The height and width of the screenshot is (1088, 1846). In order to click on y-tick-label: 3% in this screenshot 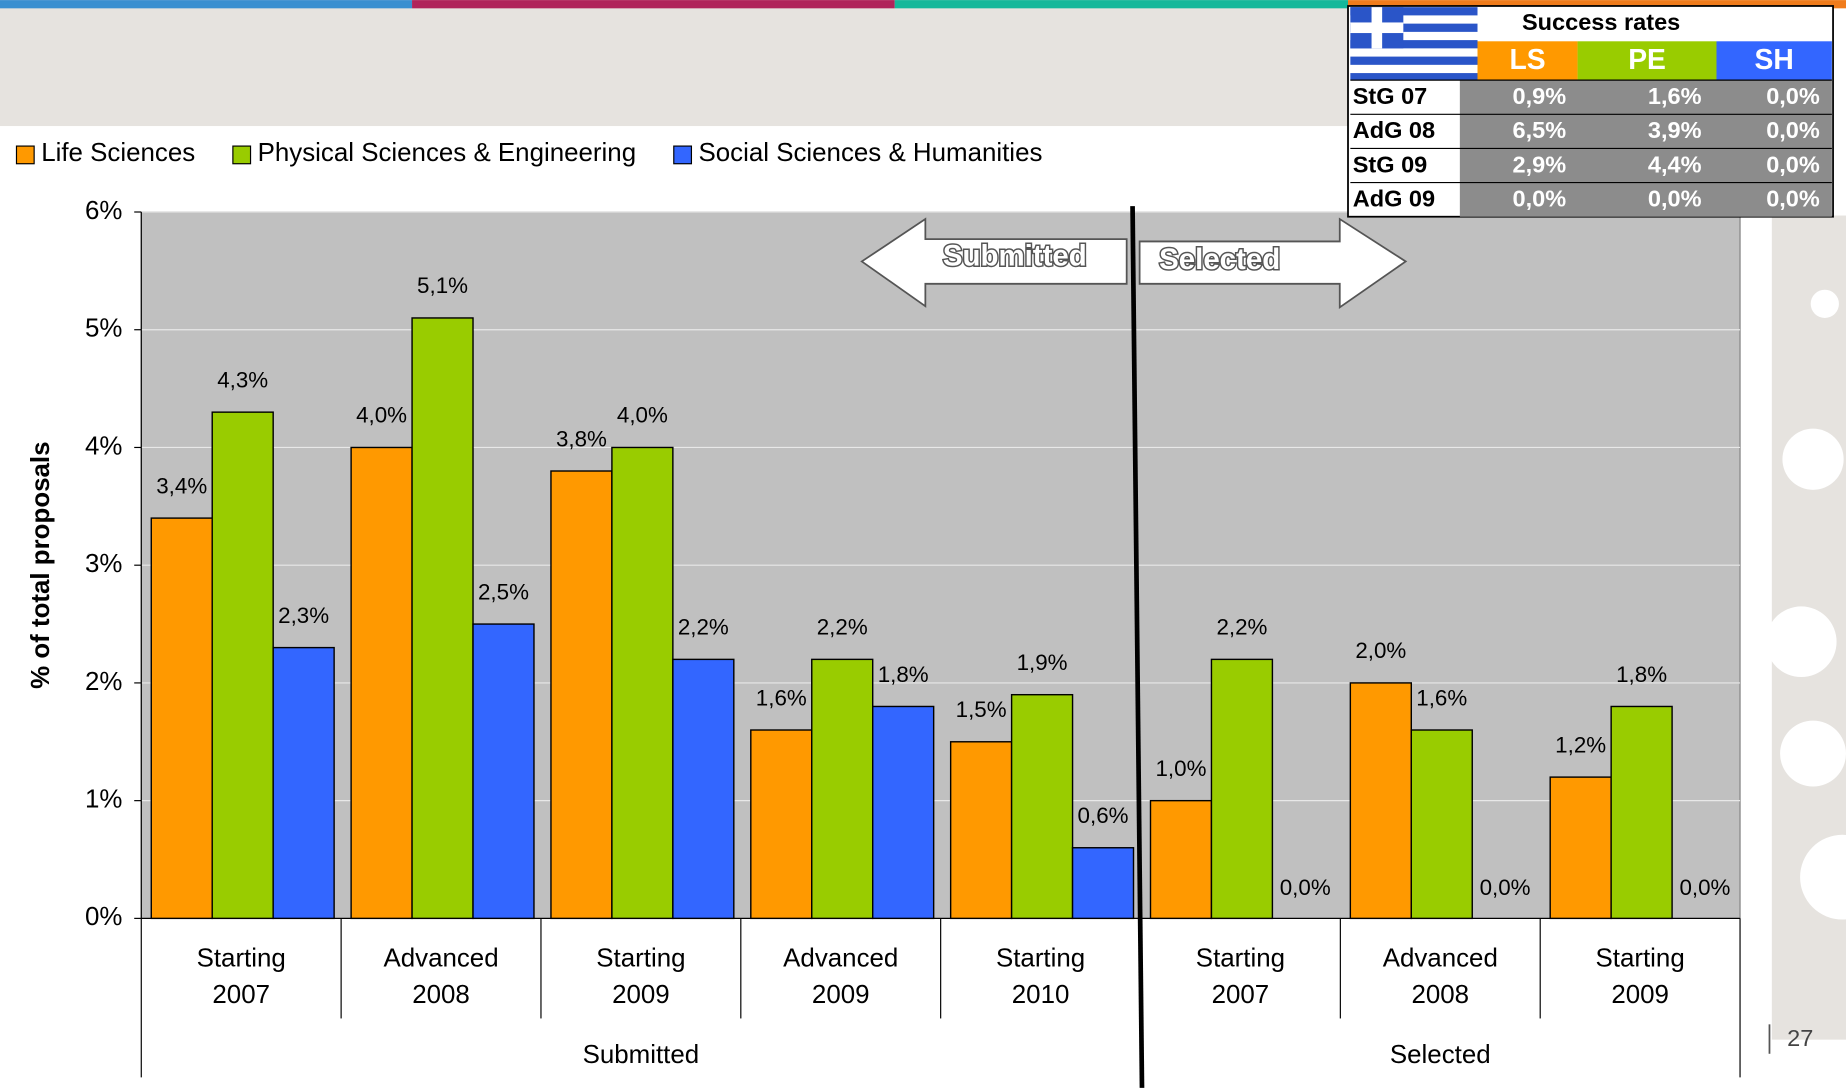, I will do `click(103, 564)`.